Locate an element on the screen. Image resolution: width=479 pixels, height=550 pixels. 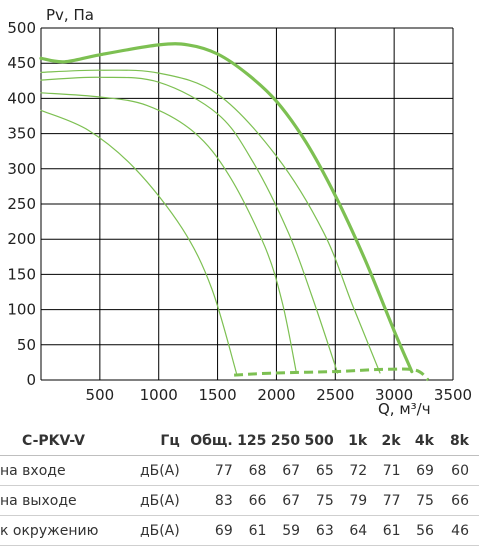
y-tick-label: 450 is located at coordinates (21, 63).